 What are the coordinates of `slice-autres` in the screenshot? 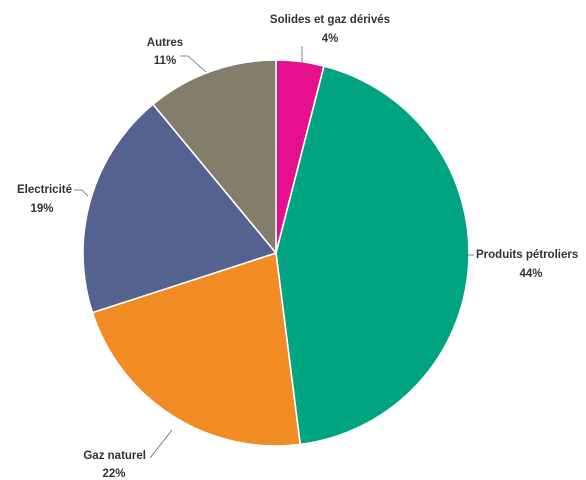 It's located at (214, 157).